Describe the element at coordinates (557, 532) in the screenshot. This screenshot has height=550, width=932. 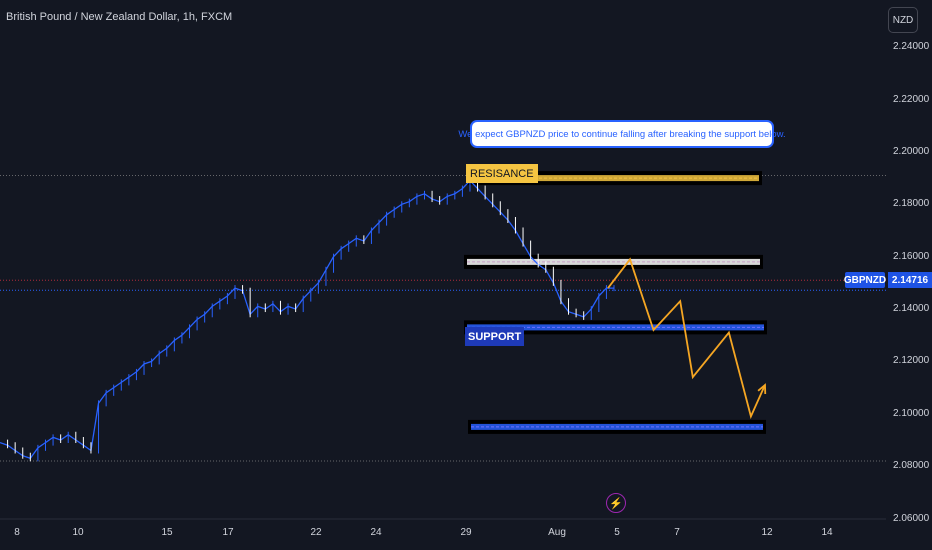
I see `time-tick-label: Aug` at that location.